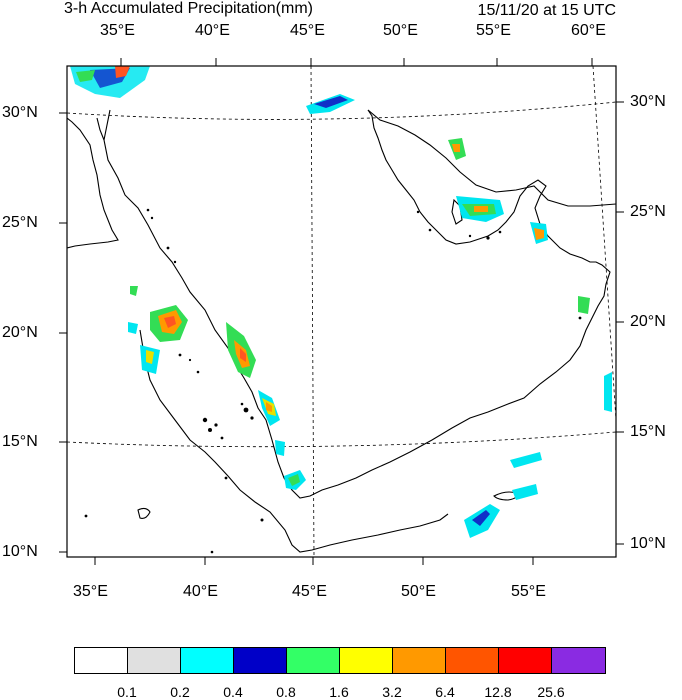 This screenshot has height=700, width=682. I want to click on bottom-lon-label: 55°E, so click(528, 591).